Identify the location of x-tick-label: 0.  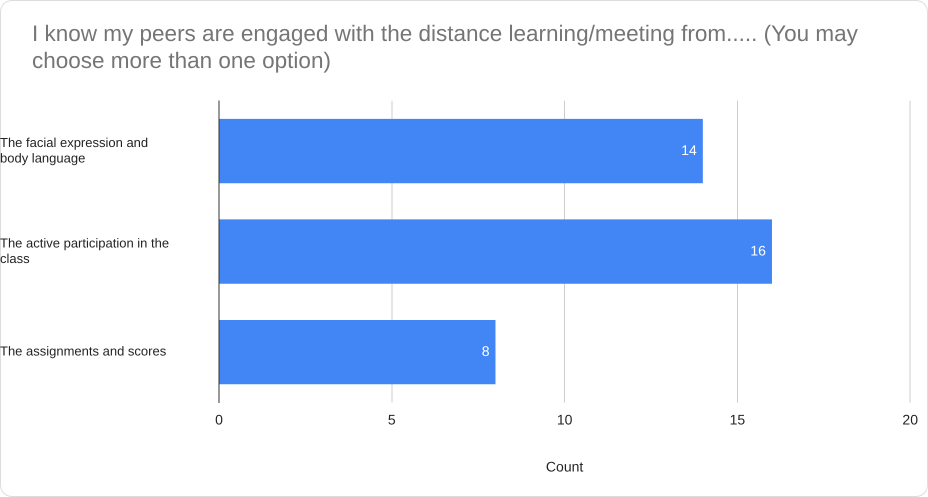
(219, 420).